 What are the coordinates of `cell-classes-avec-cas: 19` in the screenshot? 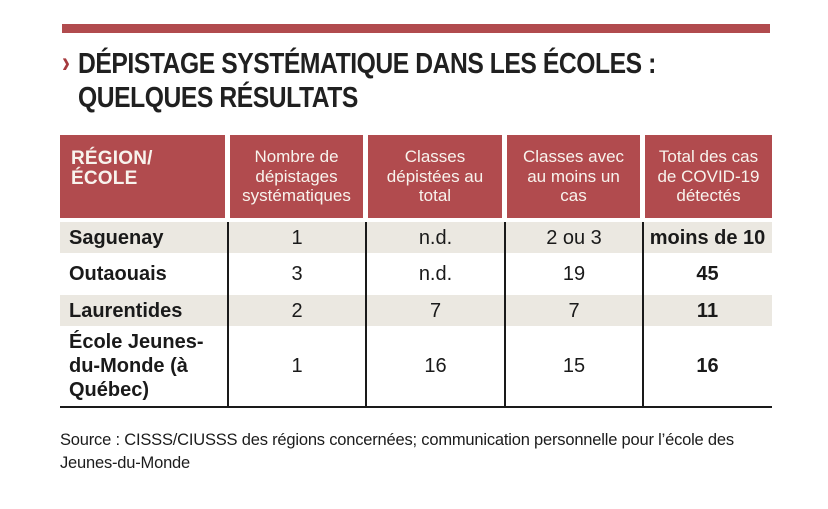 It's located at (574, 274).